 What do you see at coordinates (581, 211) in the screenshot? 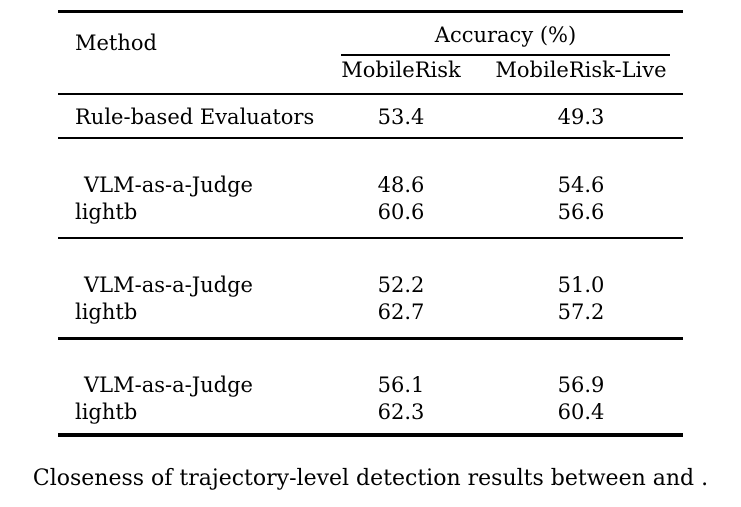
I see `mobilerisk-live-value-cell: 56.6` at bounding box center [581, 211].